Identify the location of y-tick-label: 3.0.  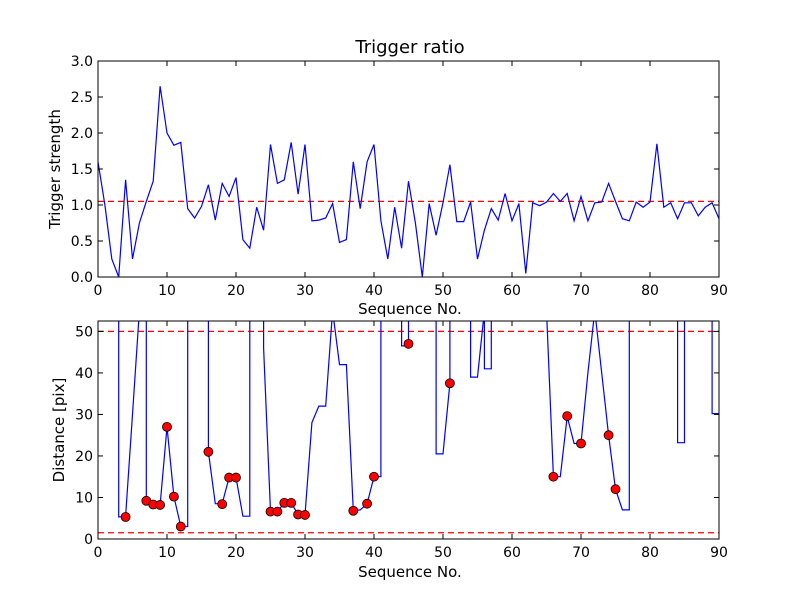
(82, 62).